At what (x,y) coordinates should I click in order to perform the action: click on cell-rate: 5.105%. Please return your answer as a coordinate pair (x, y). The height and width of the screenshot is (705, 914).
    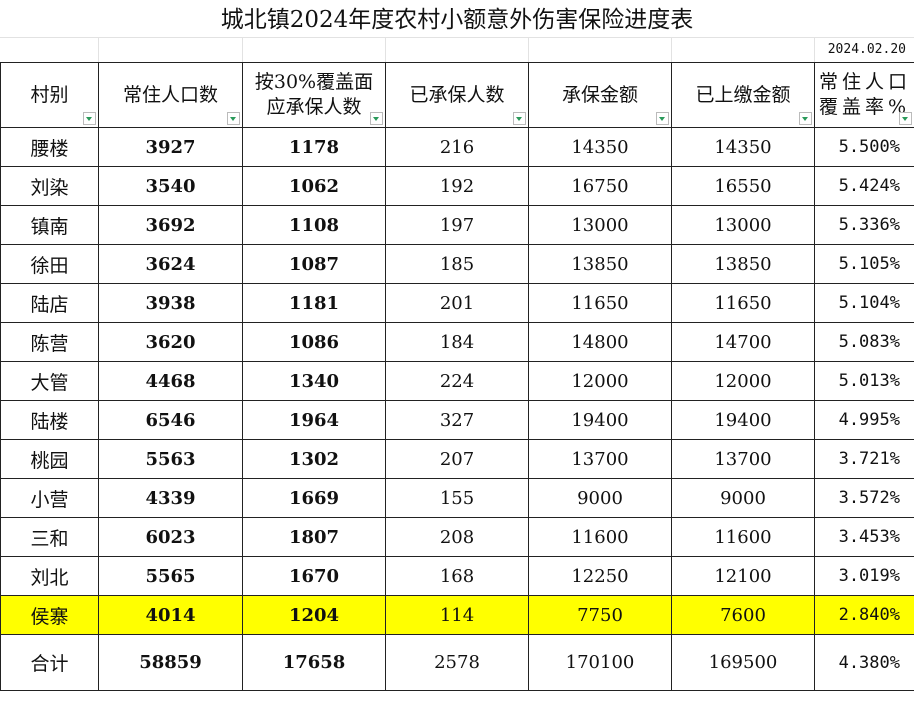
    Looking at the image, I should click on (864, 264).